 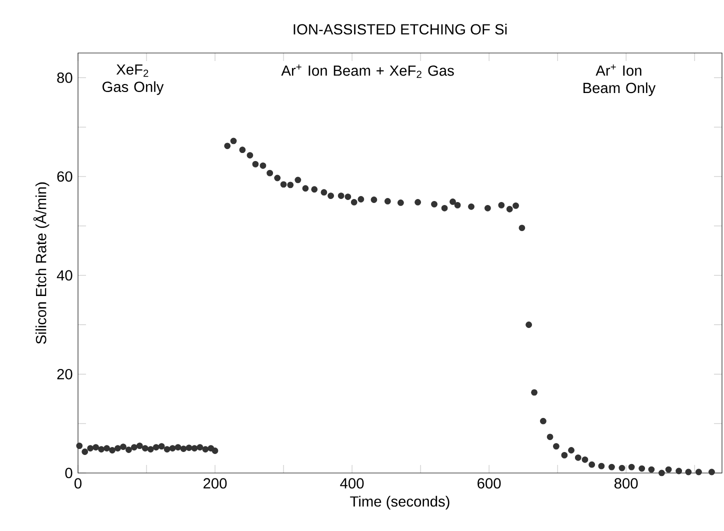 I want to click on annotation: XeF$_{2}$ Gas Only, so click(x=133, y=79).